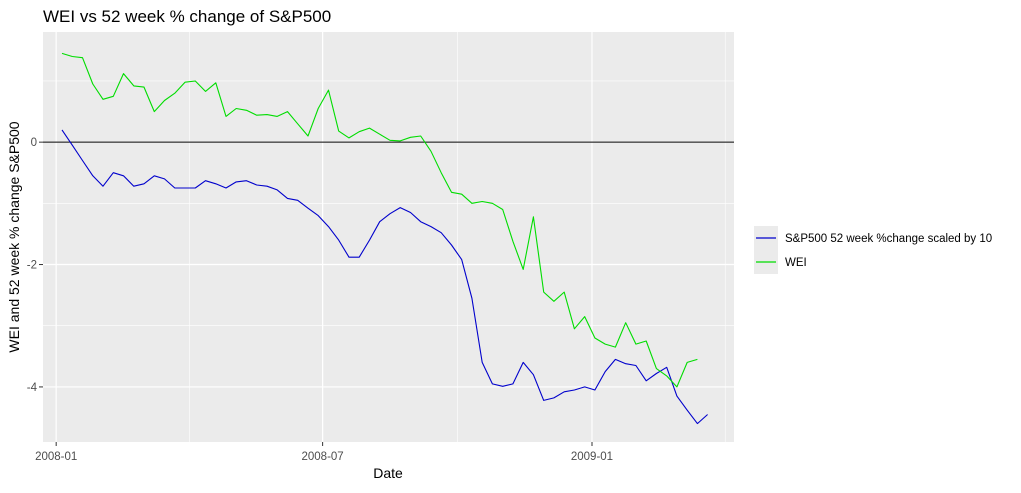  What do you see at coordinates (14, 236) in the screenshot?
I see `y-axis-title: WEI and 52 week % change S&P500` at bounding box center [14, 236].